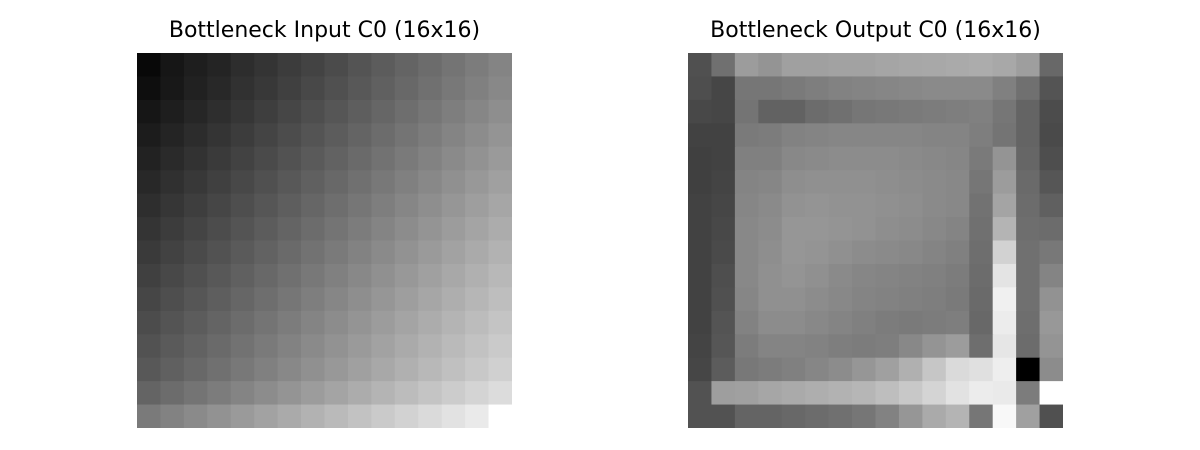  Describe the element at coordinates (981, 65) in the screenshot. I see `heatmap-cell-r0-c12` at that location.